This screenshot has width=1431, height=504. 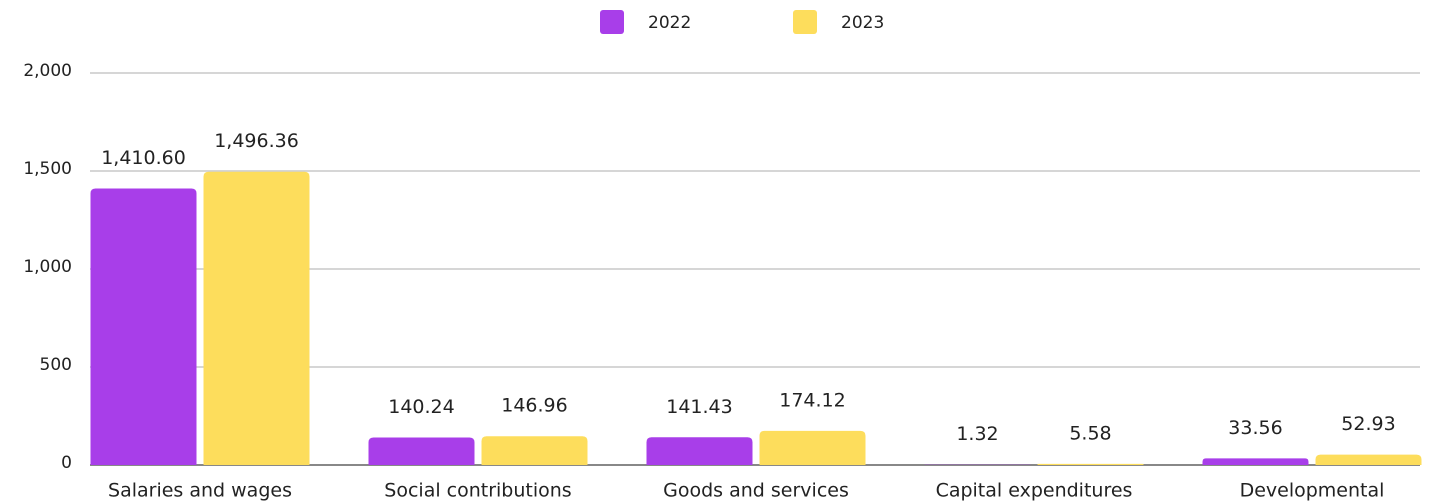 What do you see at coordinates (477, 491) in the screenshot?
I see `x-tick-label: Social contributions` at bounding box center [477, 491].